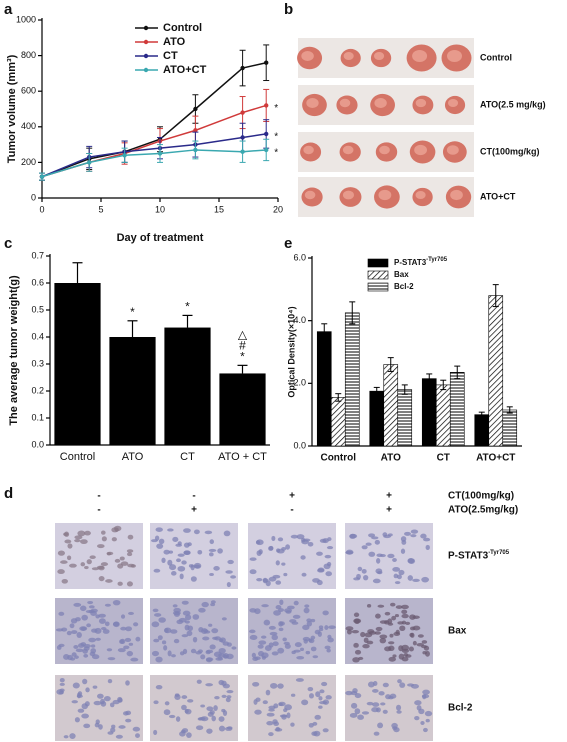  What do you see at coordinates (498, 196) in the screenshot?
I see `photo-label: ATO+CT` at bounding box center [498, 196].